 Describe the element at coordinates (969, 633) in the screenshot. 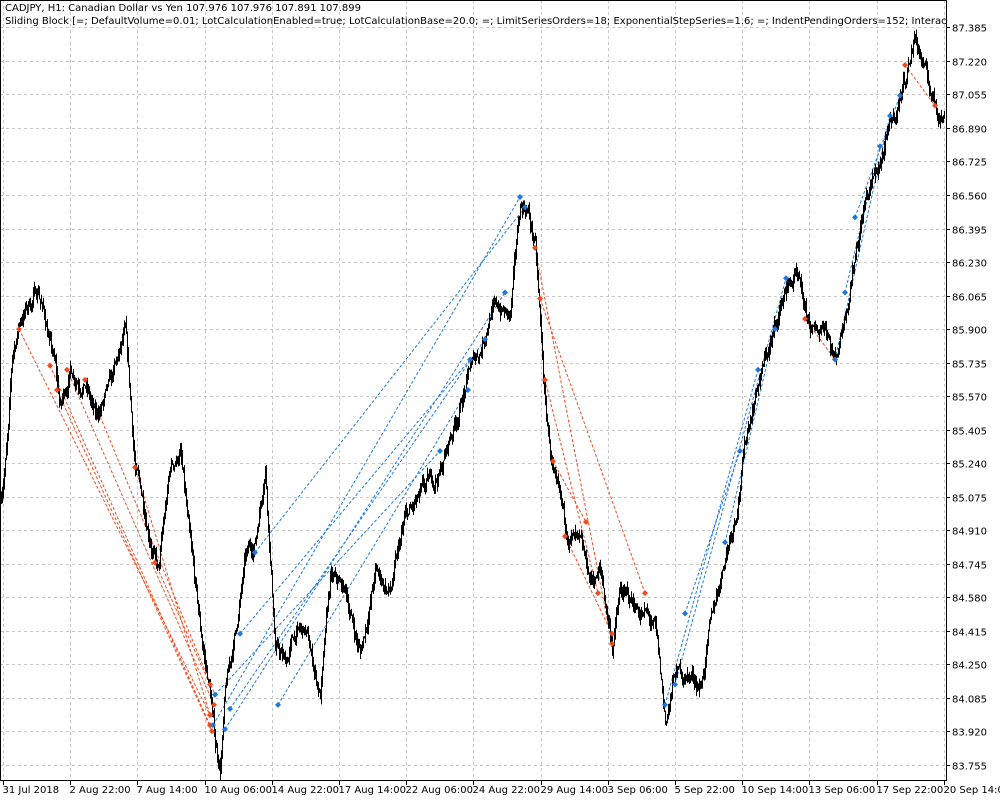

I see `y-tick-label: 84.415` at that location.